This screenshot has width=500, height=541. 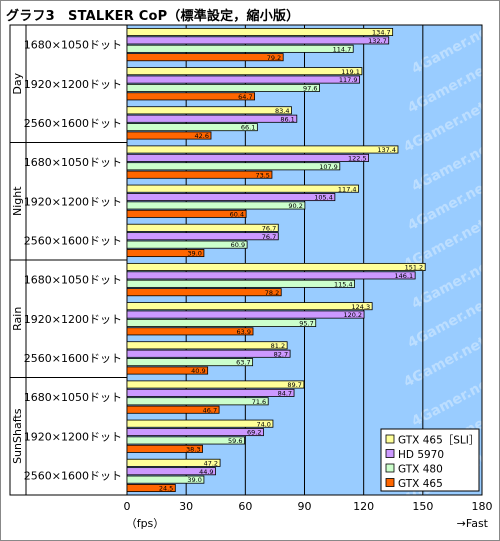 I want to click on data-label: 137.4, so click(x=386, y=150).